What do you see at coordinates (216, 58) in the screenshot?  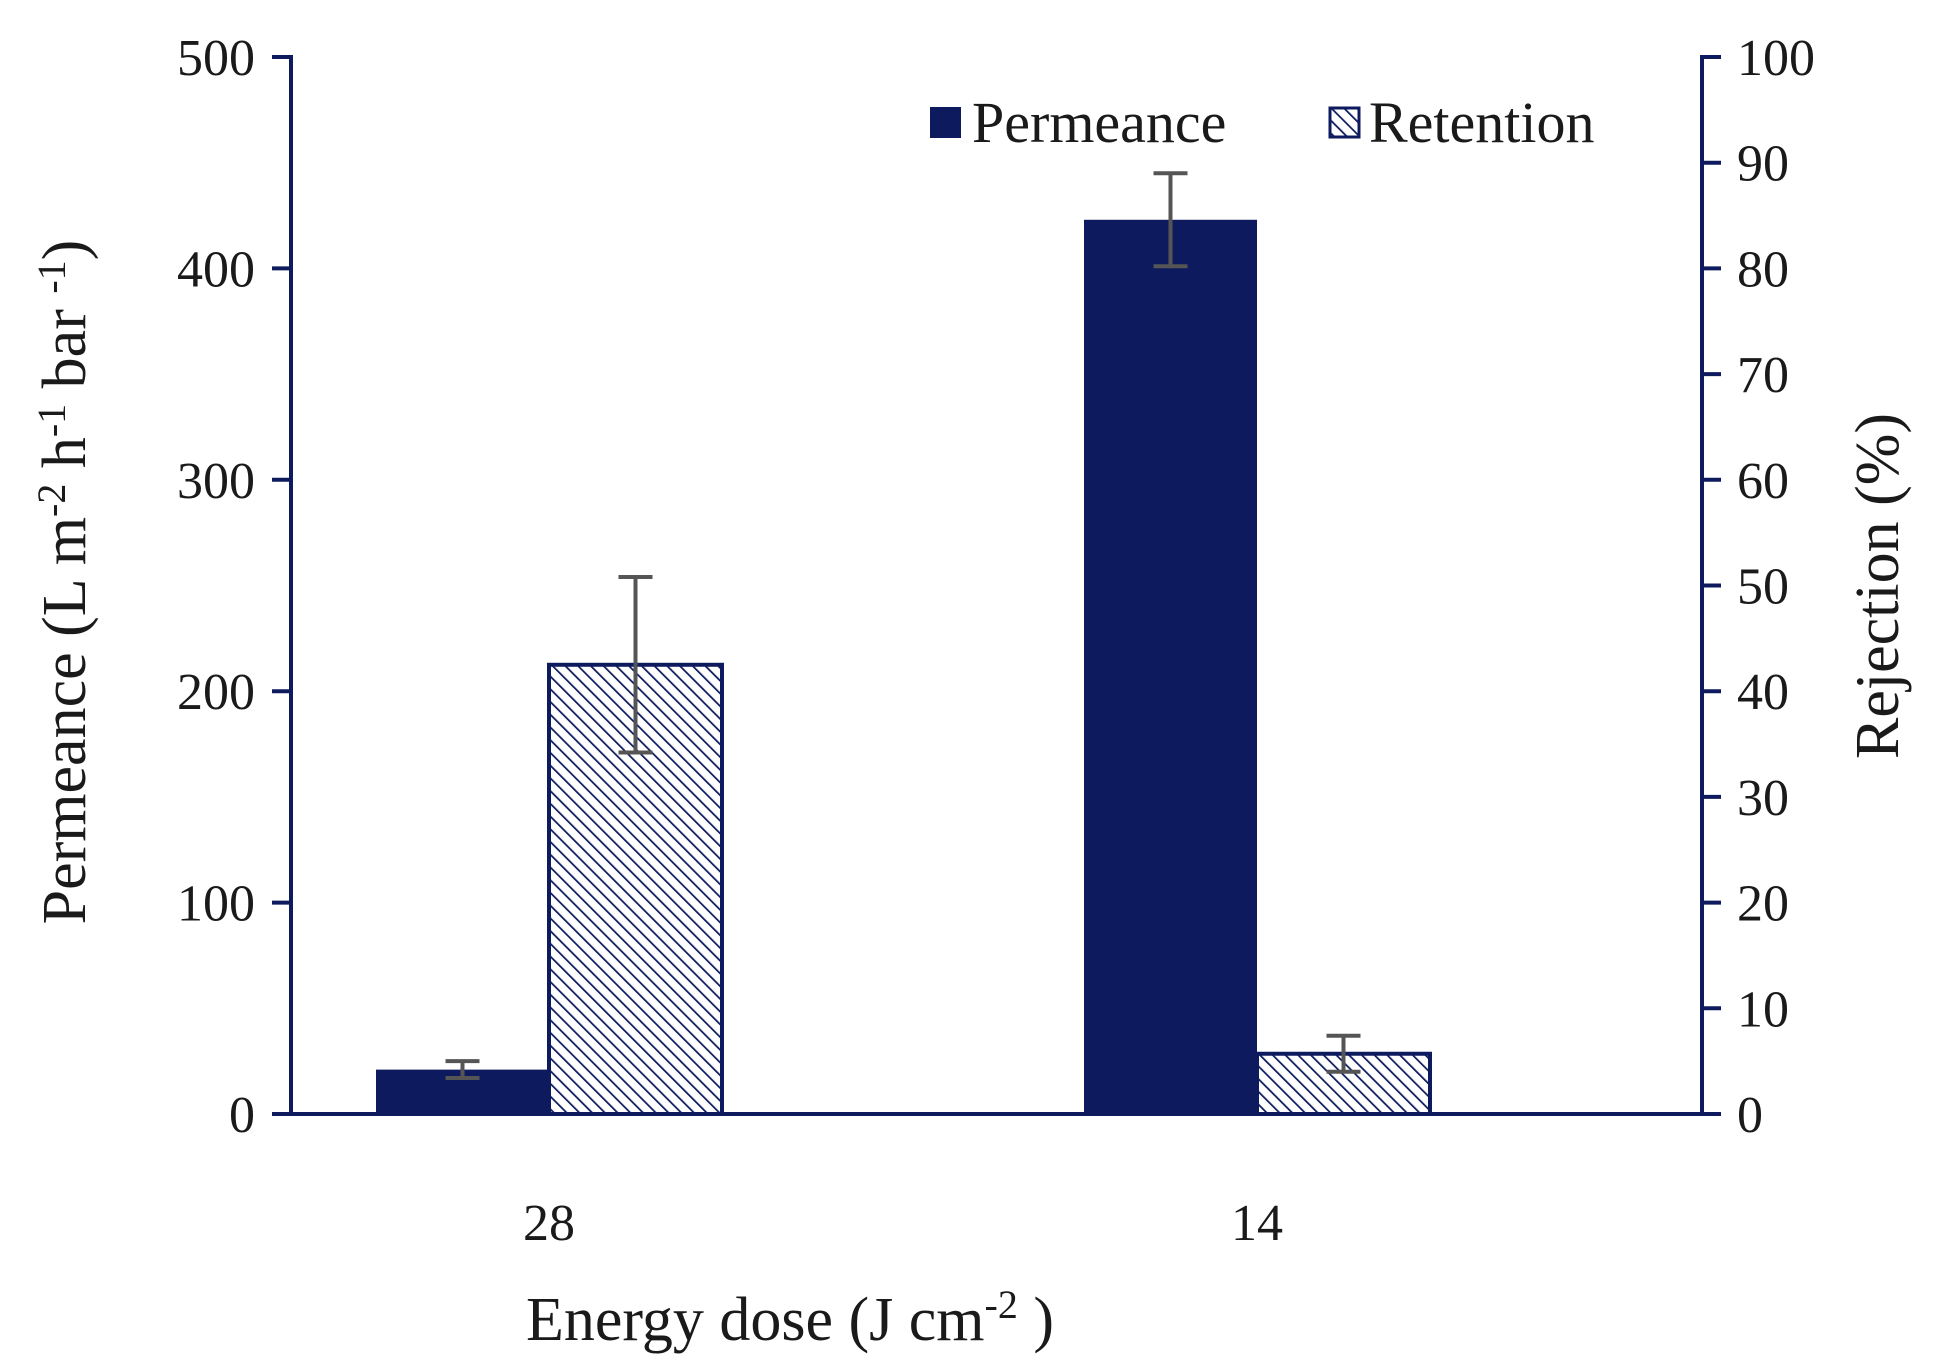 I see `y-left-tick-label: 500` at bounding box center [216, 58].